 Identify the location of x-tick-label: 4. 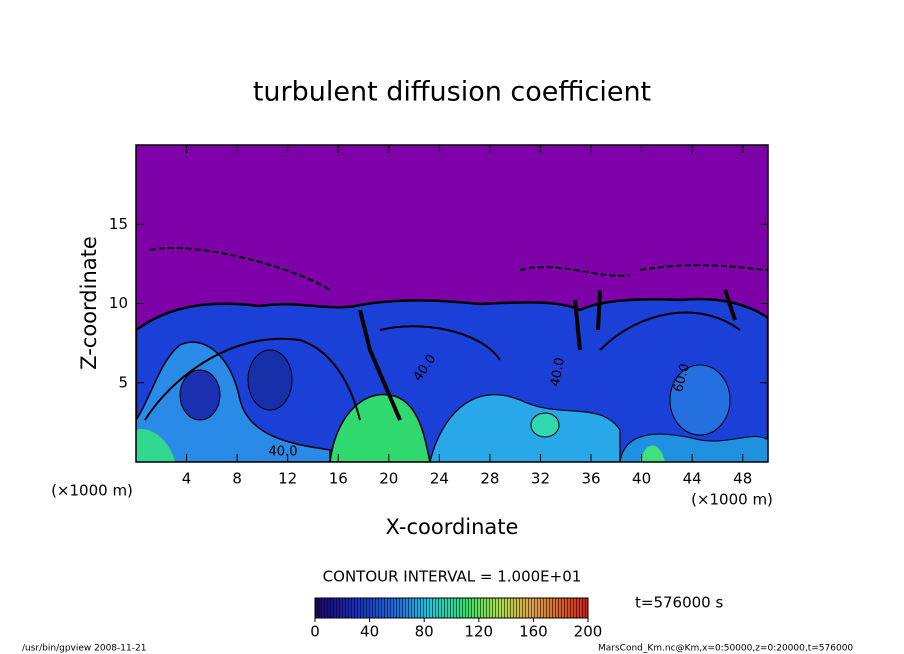
(187, 479).